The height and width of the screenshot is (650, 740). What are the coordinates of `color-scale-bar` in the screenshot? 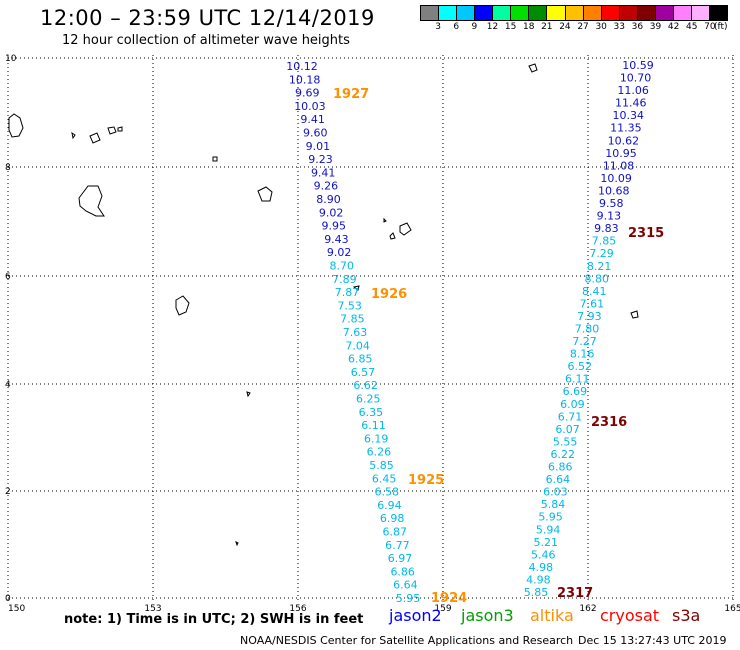 It's located at (574, 13).